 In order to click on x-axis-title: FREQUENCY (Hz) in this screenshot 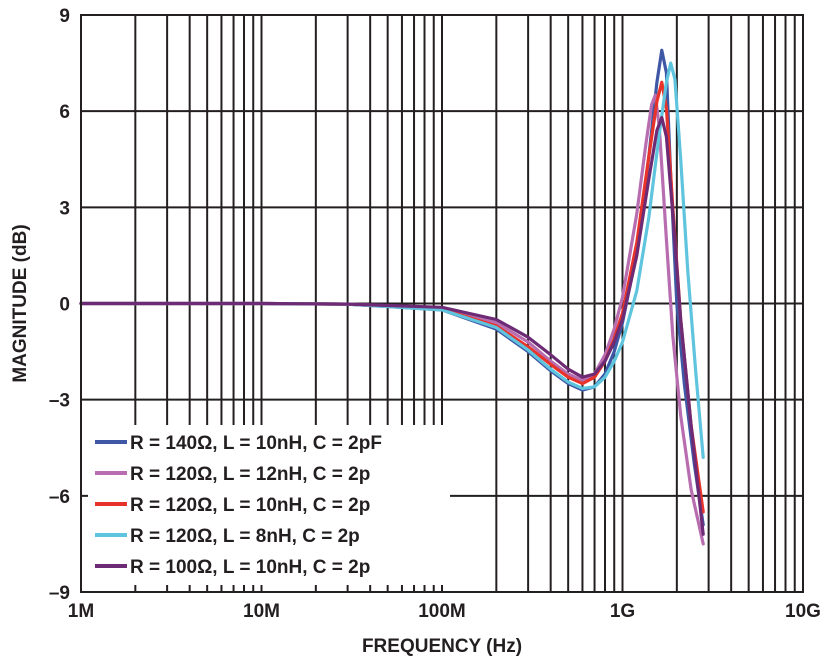, I will do `click(442, 646)`.